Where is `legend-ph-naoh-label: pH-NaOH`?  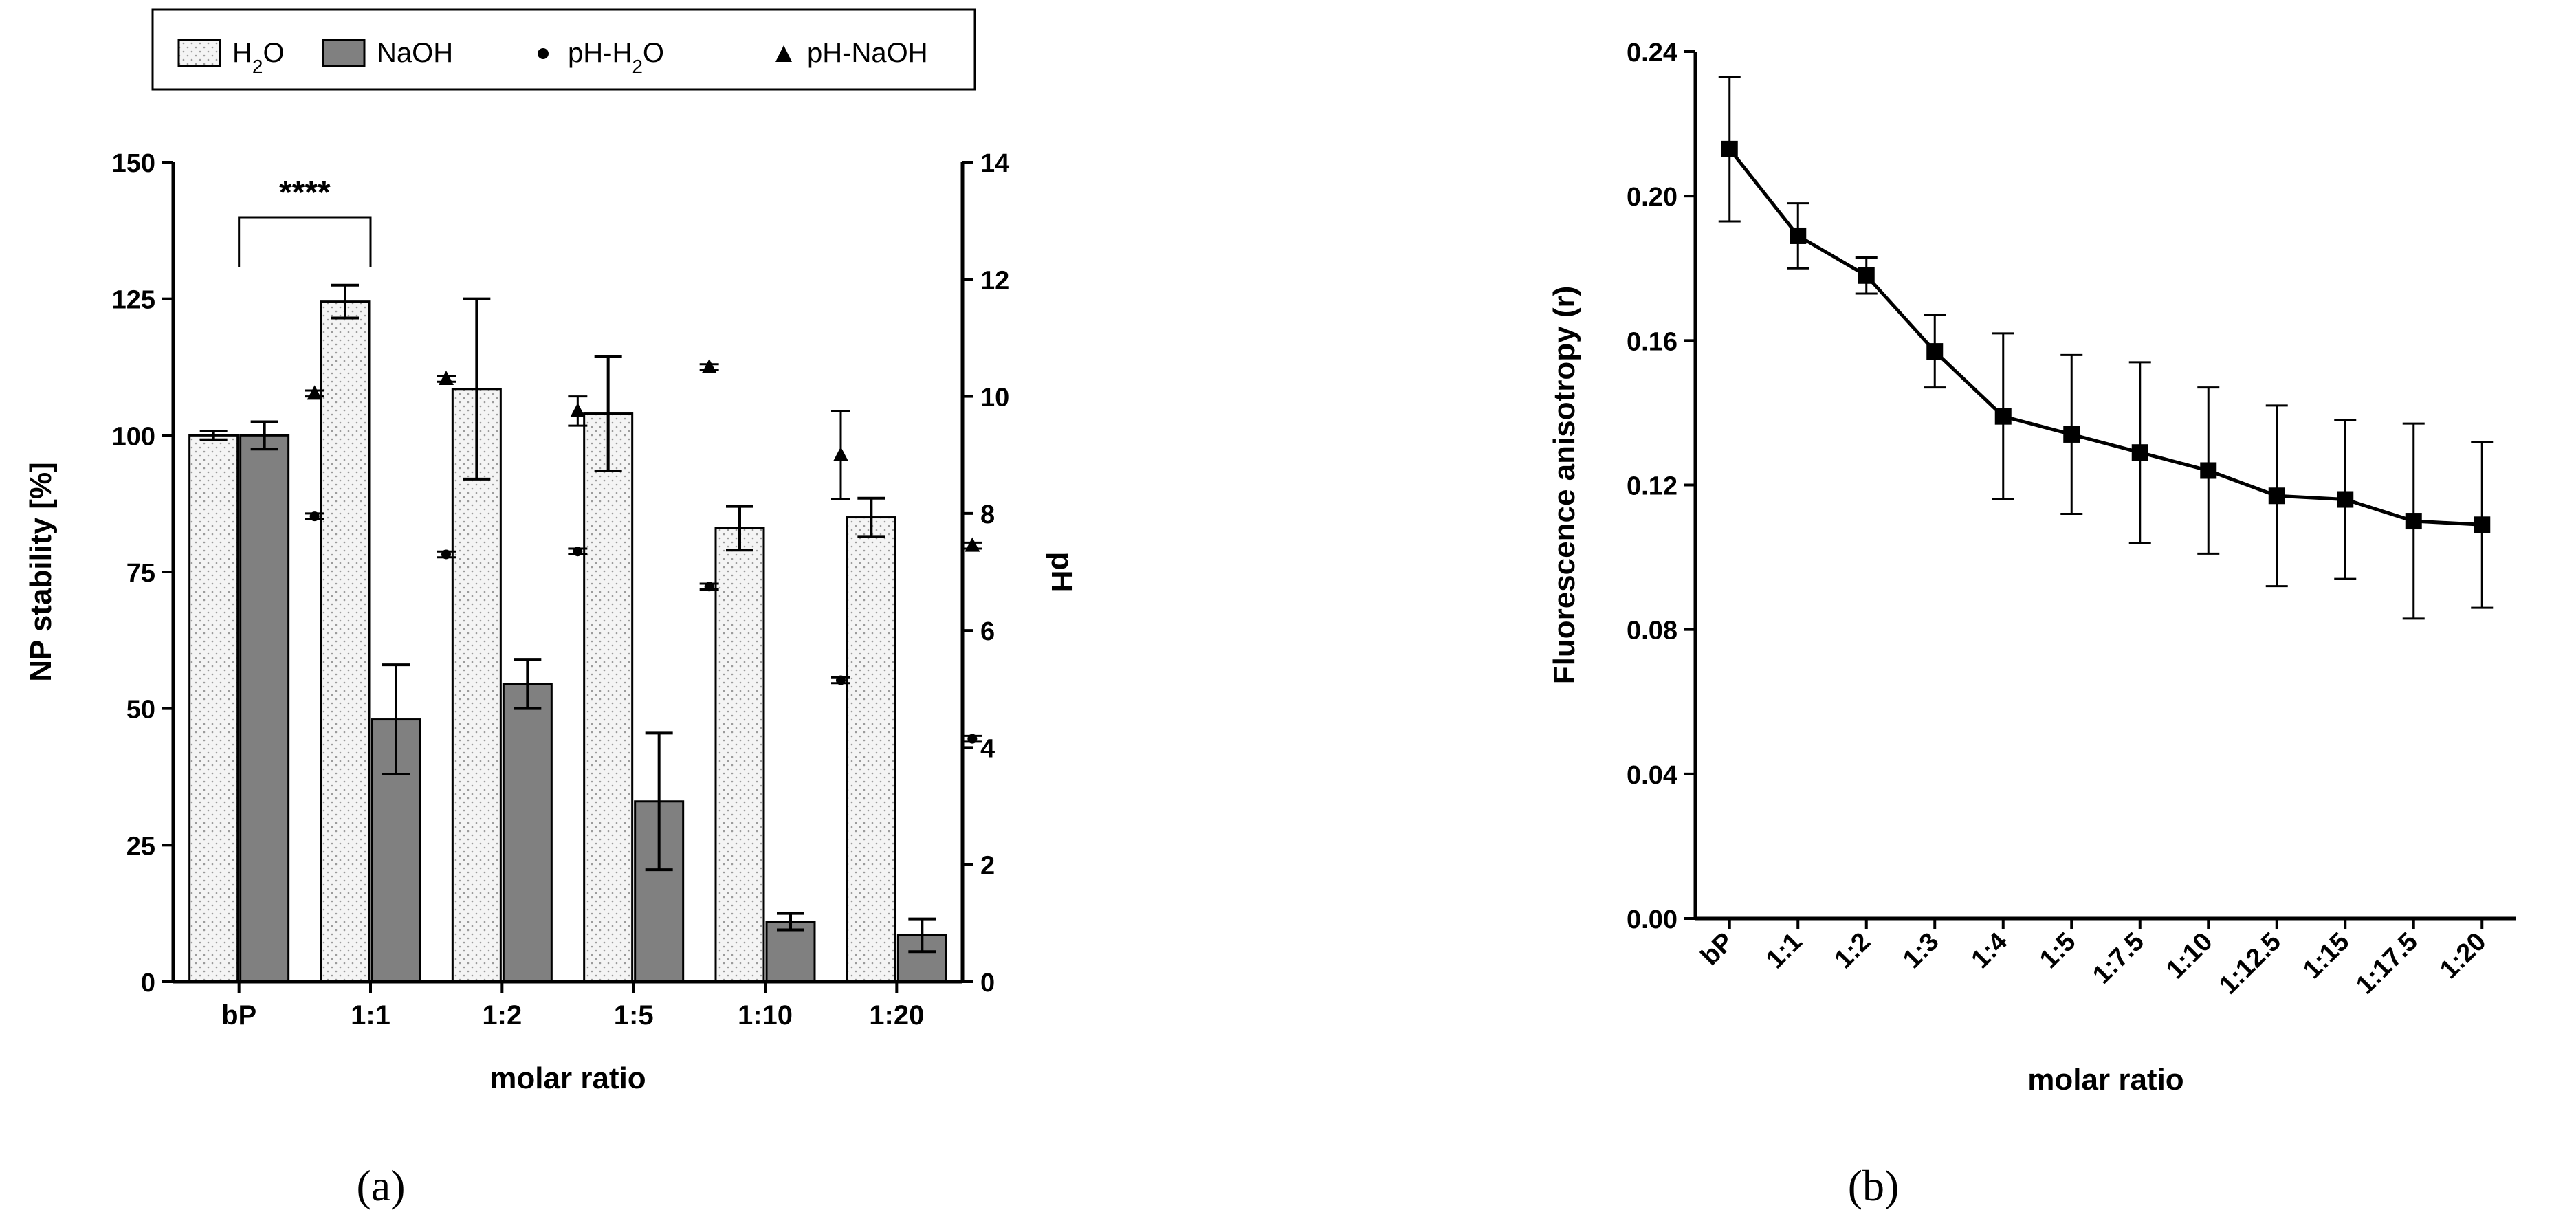
legend-ph-naoh-label: pH-NaOH is located at coordinates (867, 53).